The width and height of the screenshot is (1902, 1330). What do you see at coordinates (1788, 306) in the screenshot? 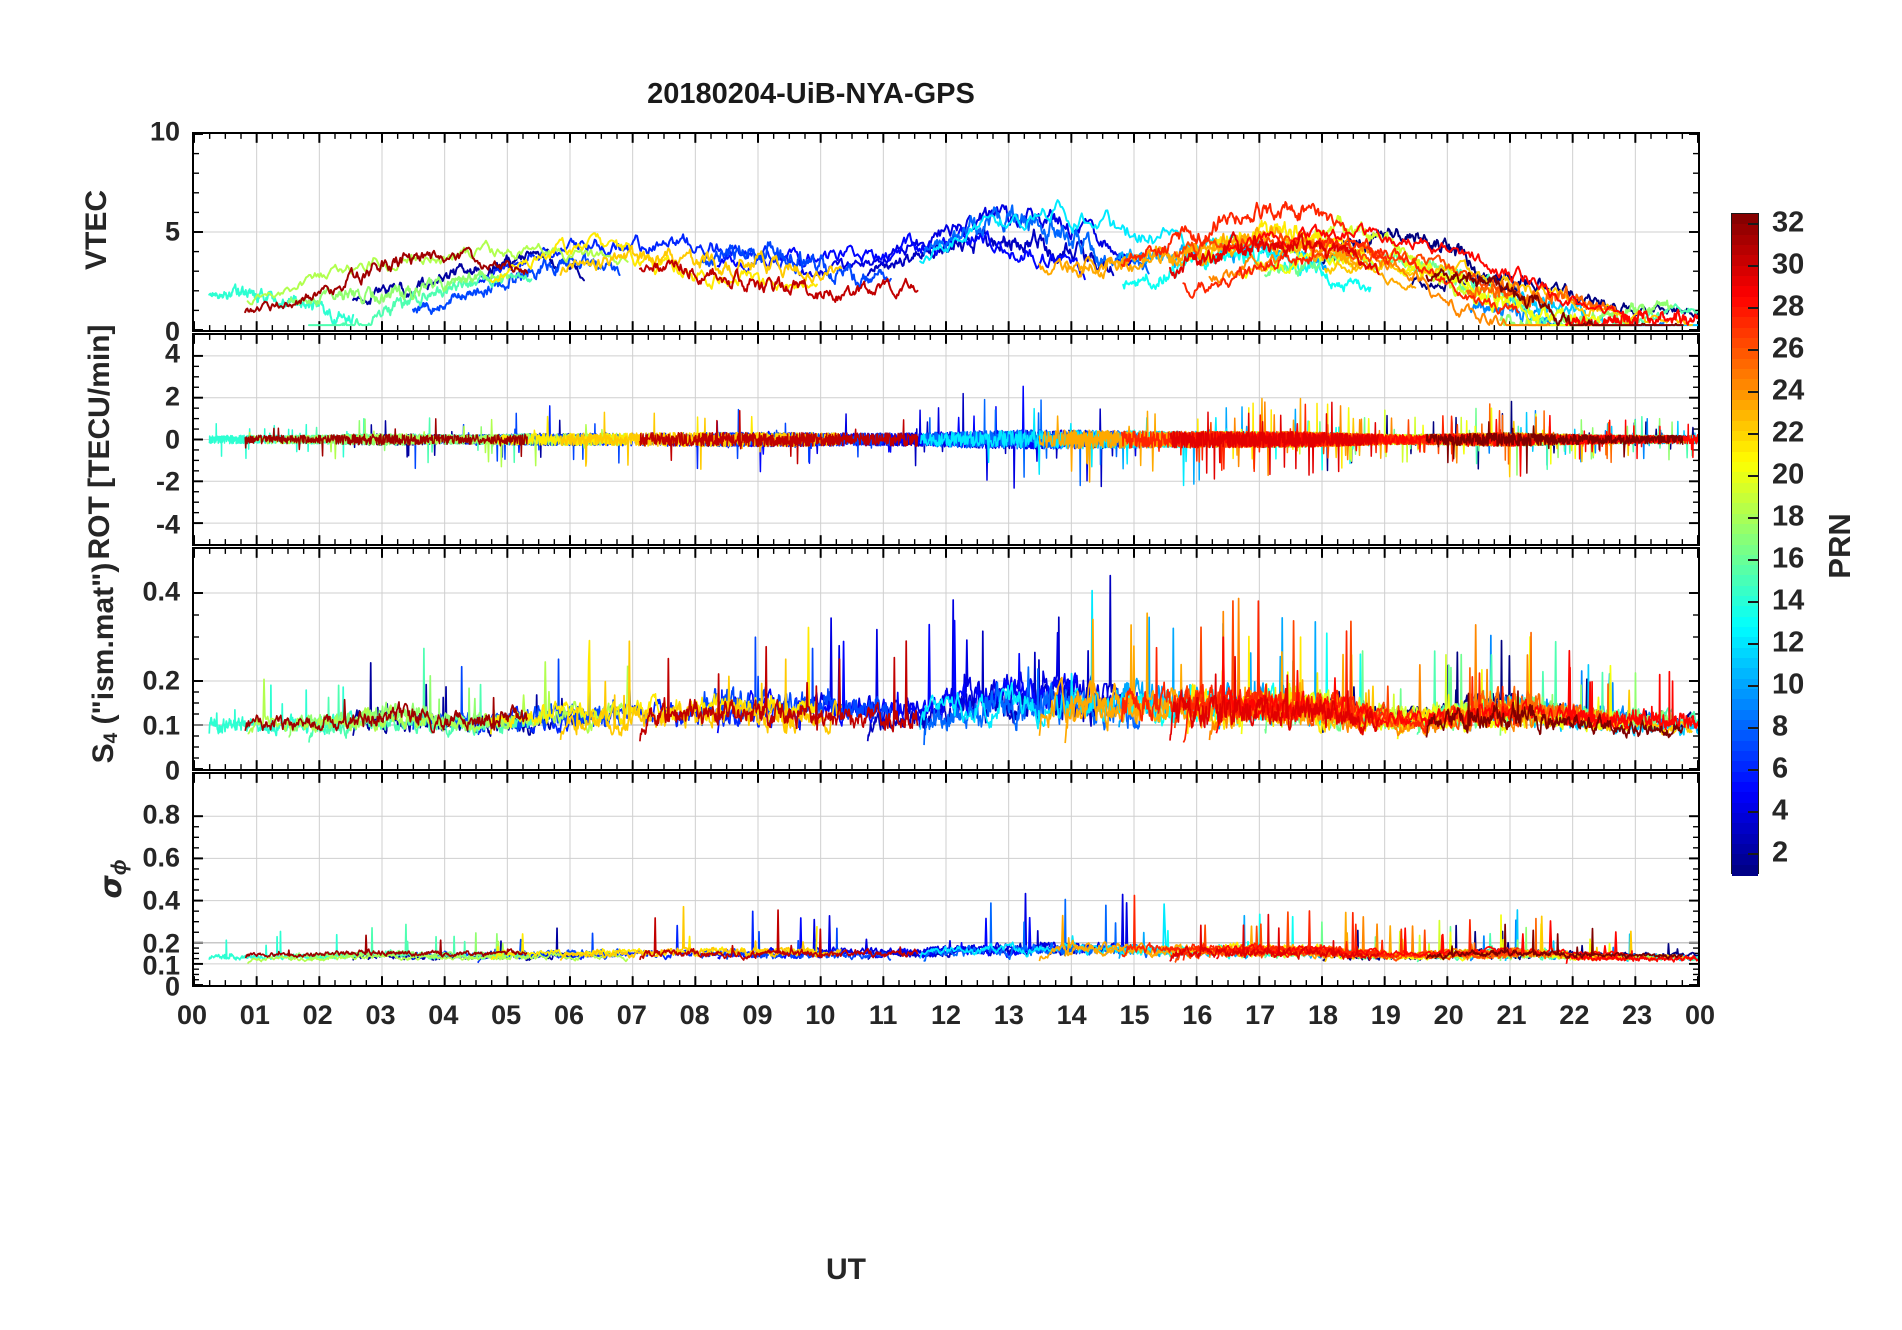
I see `colorbar-tick-label: 28` at bounding box center [1788, 306].